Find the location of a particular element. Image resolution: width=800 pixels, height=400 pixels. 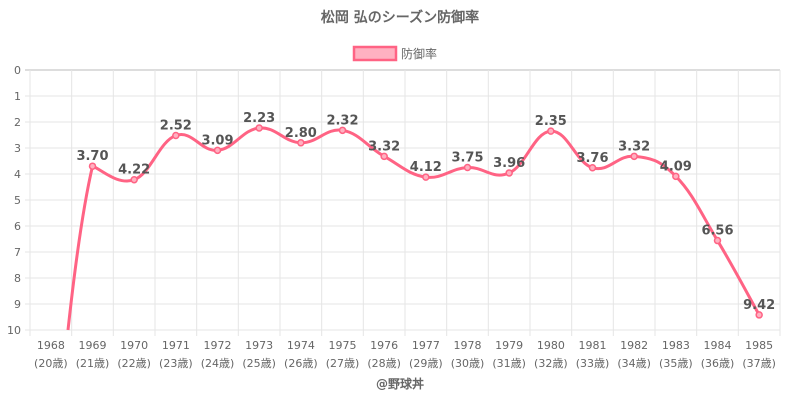

data-label: 2.80 is located at coordinates (301, 133).